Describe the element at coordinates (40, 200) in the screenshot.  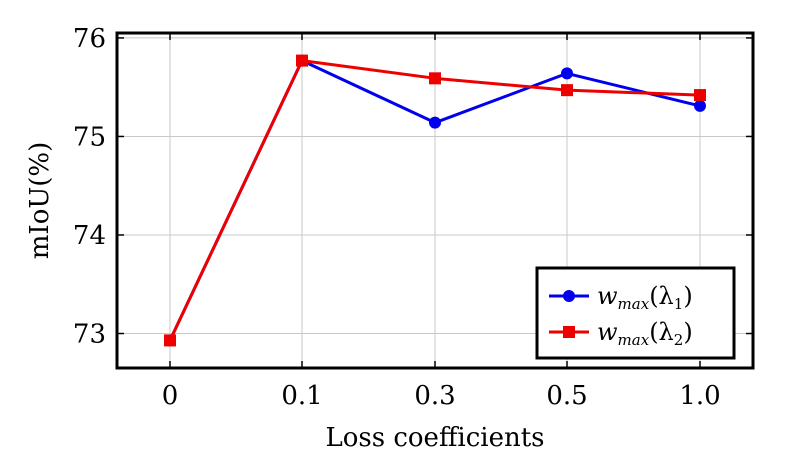
I see `y-axis-title: mIoU(%)` at that location.